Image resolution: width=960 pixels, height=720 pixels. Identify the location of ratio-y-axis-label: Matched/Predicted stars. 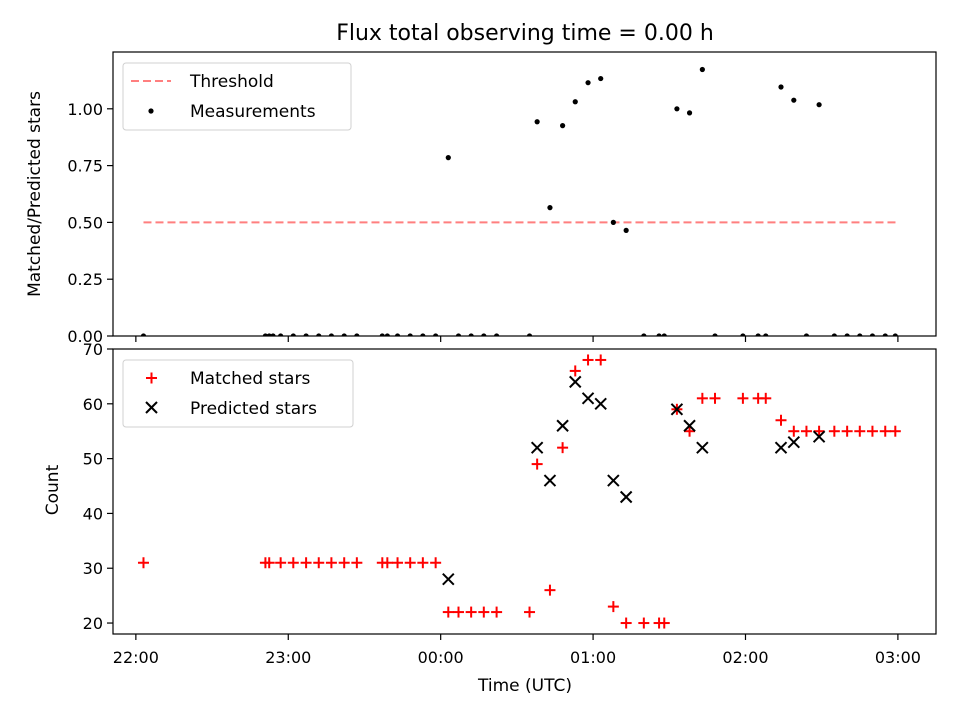
(35, 194).